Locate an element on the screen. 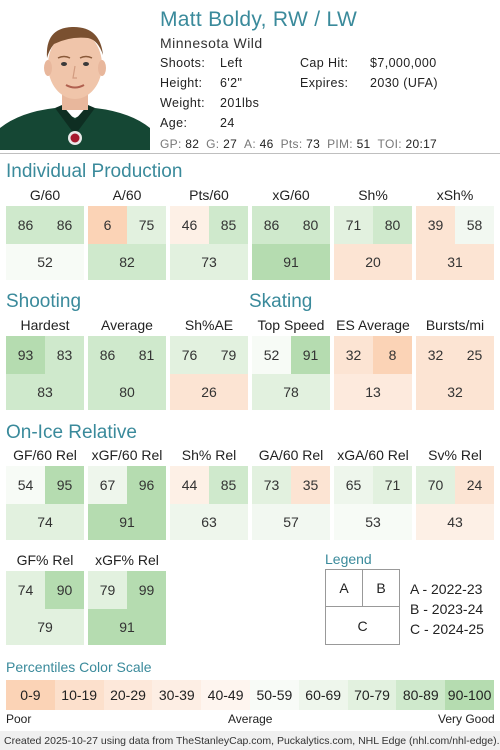 The image size is (500, 750). scale-bin: 50-59 is located at coordinates (274, 695).